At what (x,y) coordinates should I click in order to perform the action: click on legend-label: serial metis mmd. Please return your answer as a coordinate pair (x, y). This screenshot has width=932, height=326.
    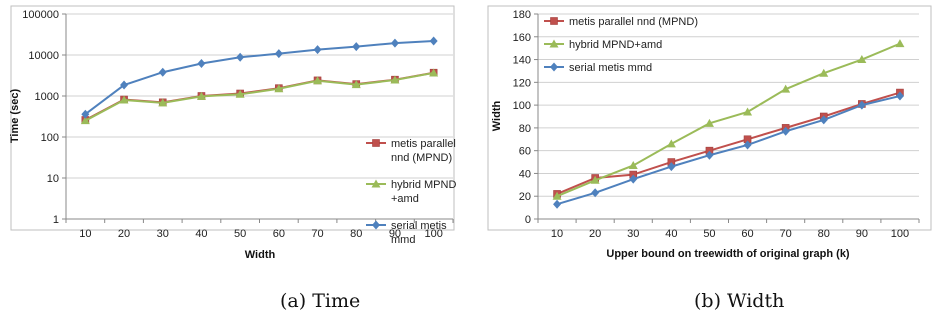
    Looking at the image, I should click on (610, 68).